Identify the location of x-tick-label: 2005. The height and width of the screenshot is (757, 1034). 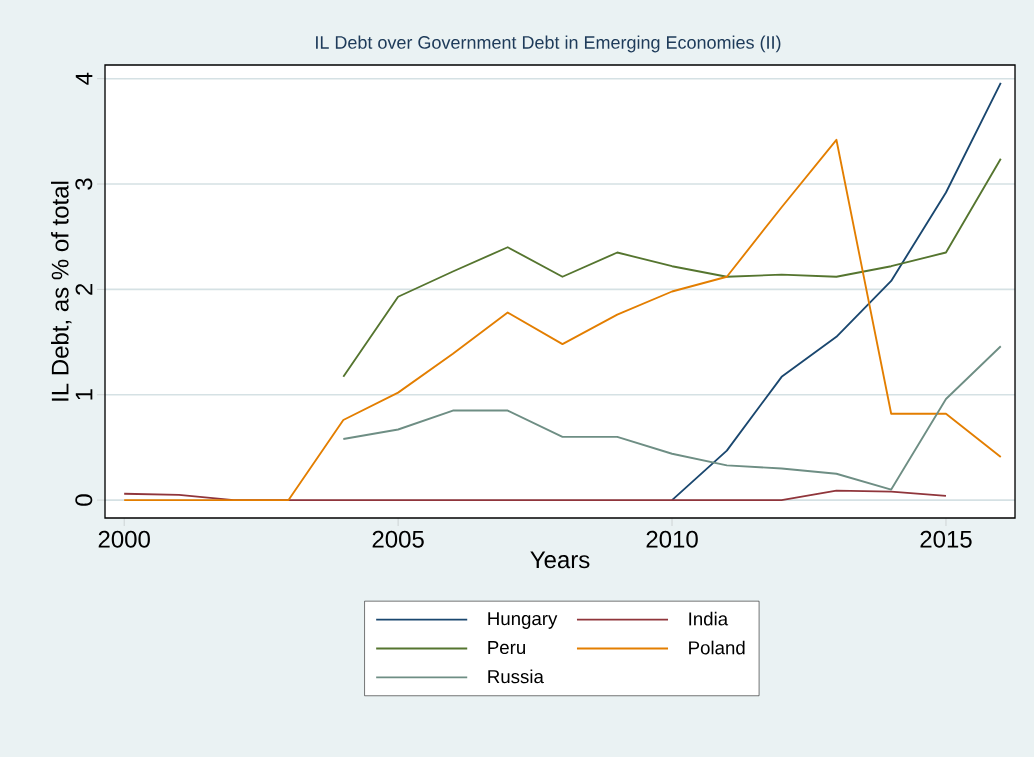
(398, 539).